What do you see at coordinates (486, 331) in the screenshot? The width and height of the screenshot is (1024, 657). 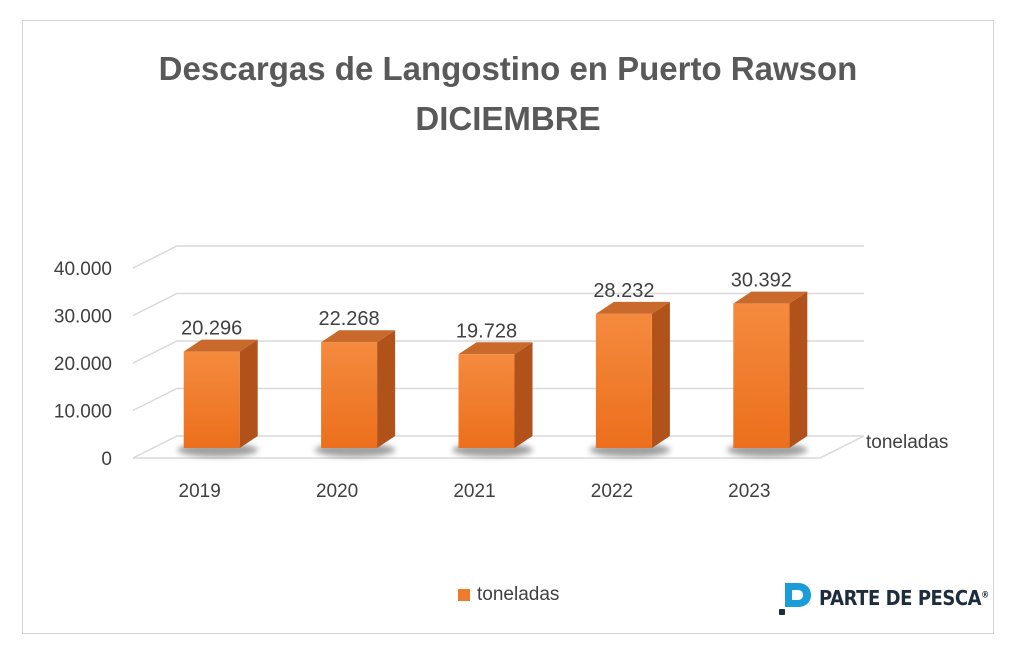 I see `bar-value-label: 19.728` at bounding box center [486, 331].